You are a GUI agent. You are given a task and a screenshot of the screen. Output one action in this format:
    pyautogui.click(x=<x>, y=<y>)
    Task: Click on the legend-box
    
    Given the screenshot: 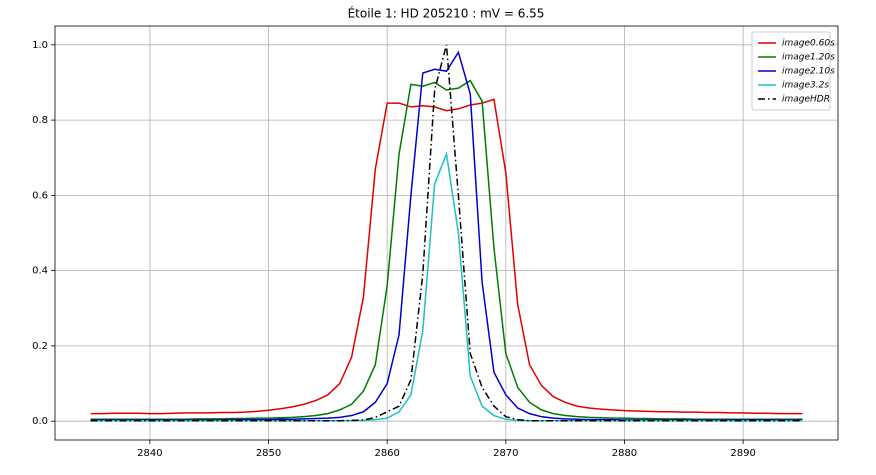 What is the action you would take?
    pyautogui.click(x=791, y=71)
    